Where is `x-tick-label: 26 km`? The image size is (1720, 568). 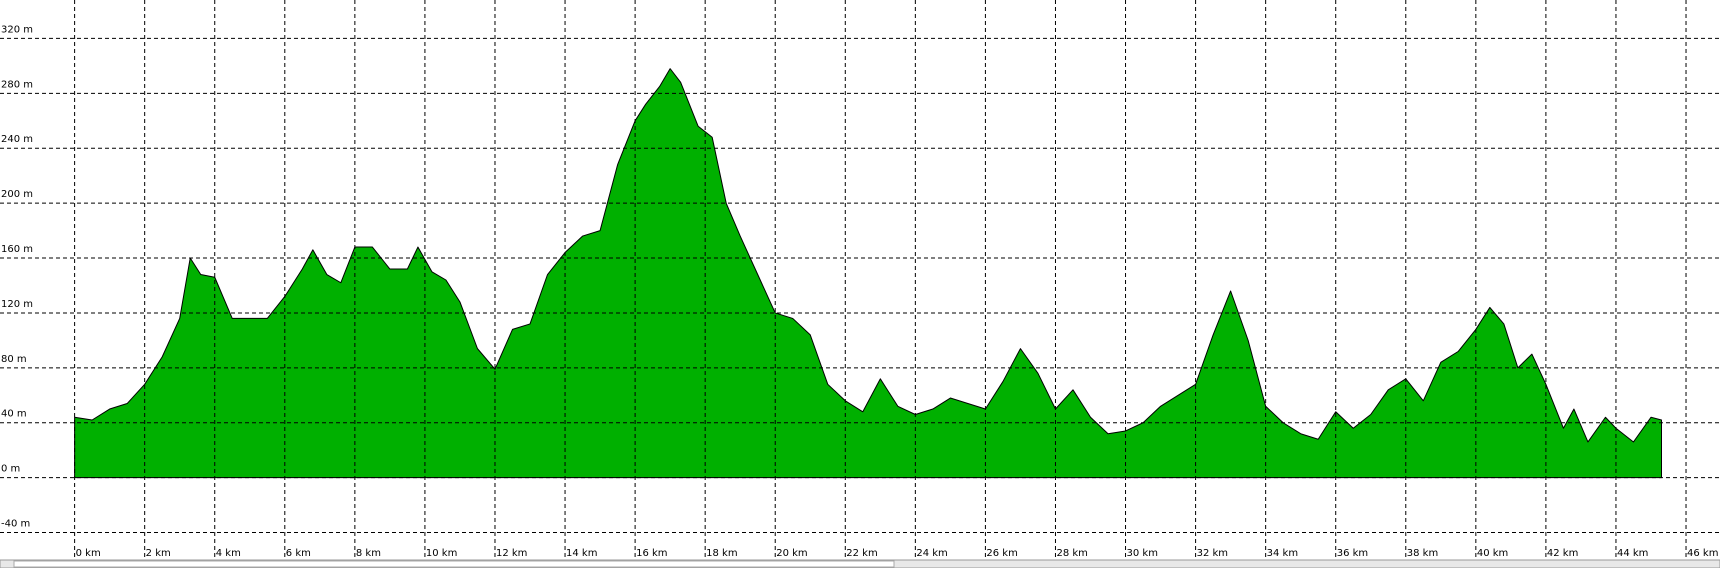 x-tick-label: 26 km is located at coordinates (1001, 553).